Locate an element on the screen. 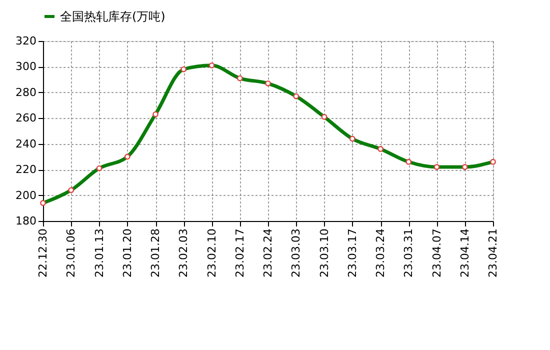  x-tick-label: 23.02.10 is located at coordinates (211, 253).